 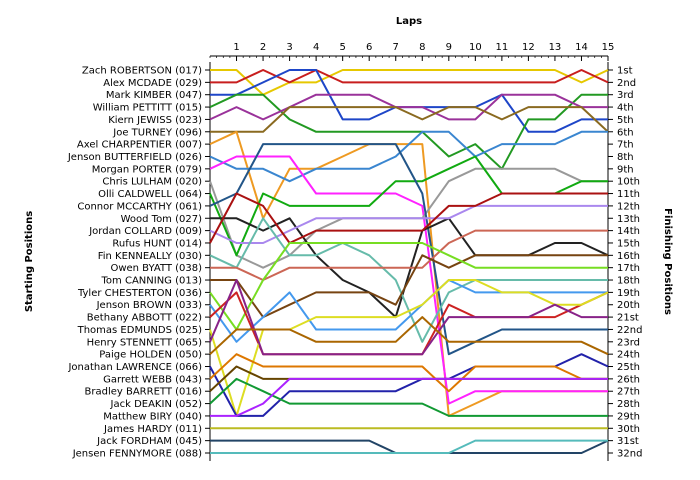 I want to click on starting-position-label: Fin KENNEALLY (030), so click(x=150, y=256).